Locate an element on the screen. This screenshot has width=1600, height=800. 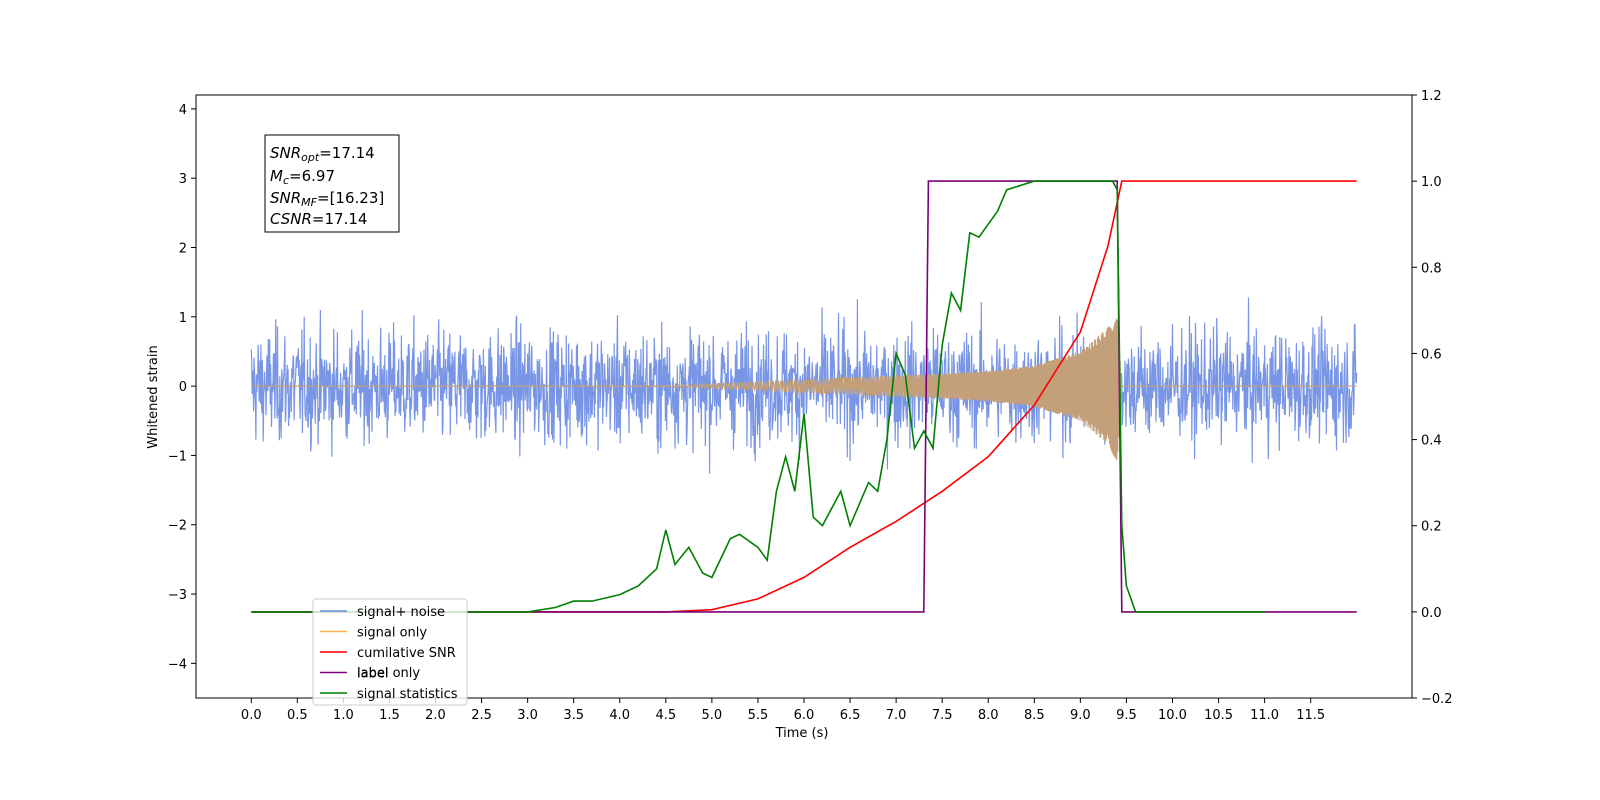
y2-tick-label: 0.0 is located at coordinates (1431, 613).